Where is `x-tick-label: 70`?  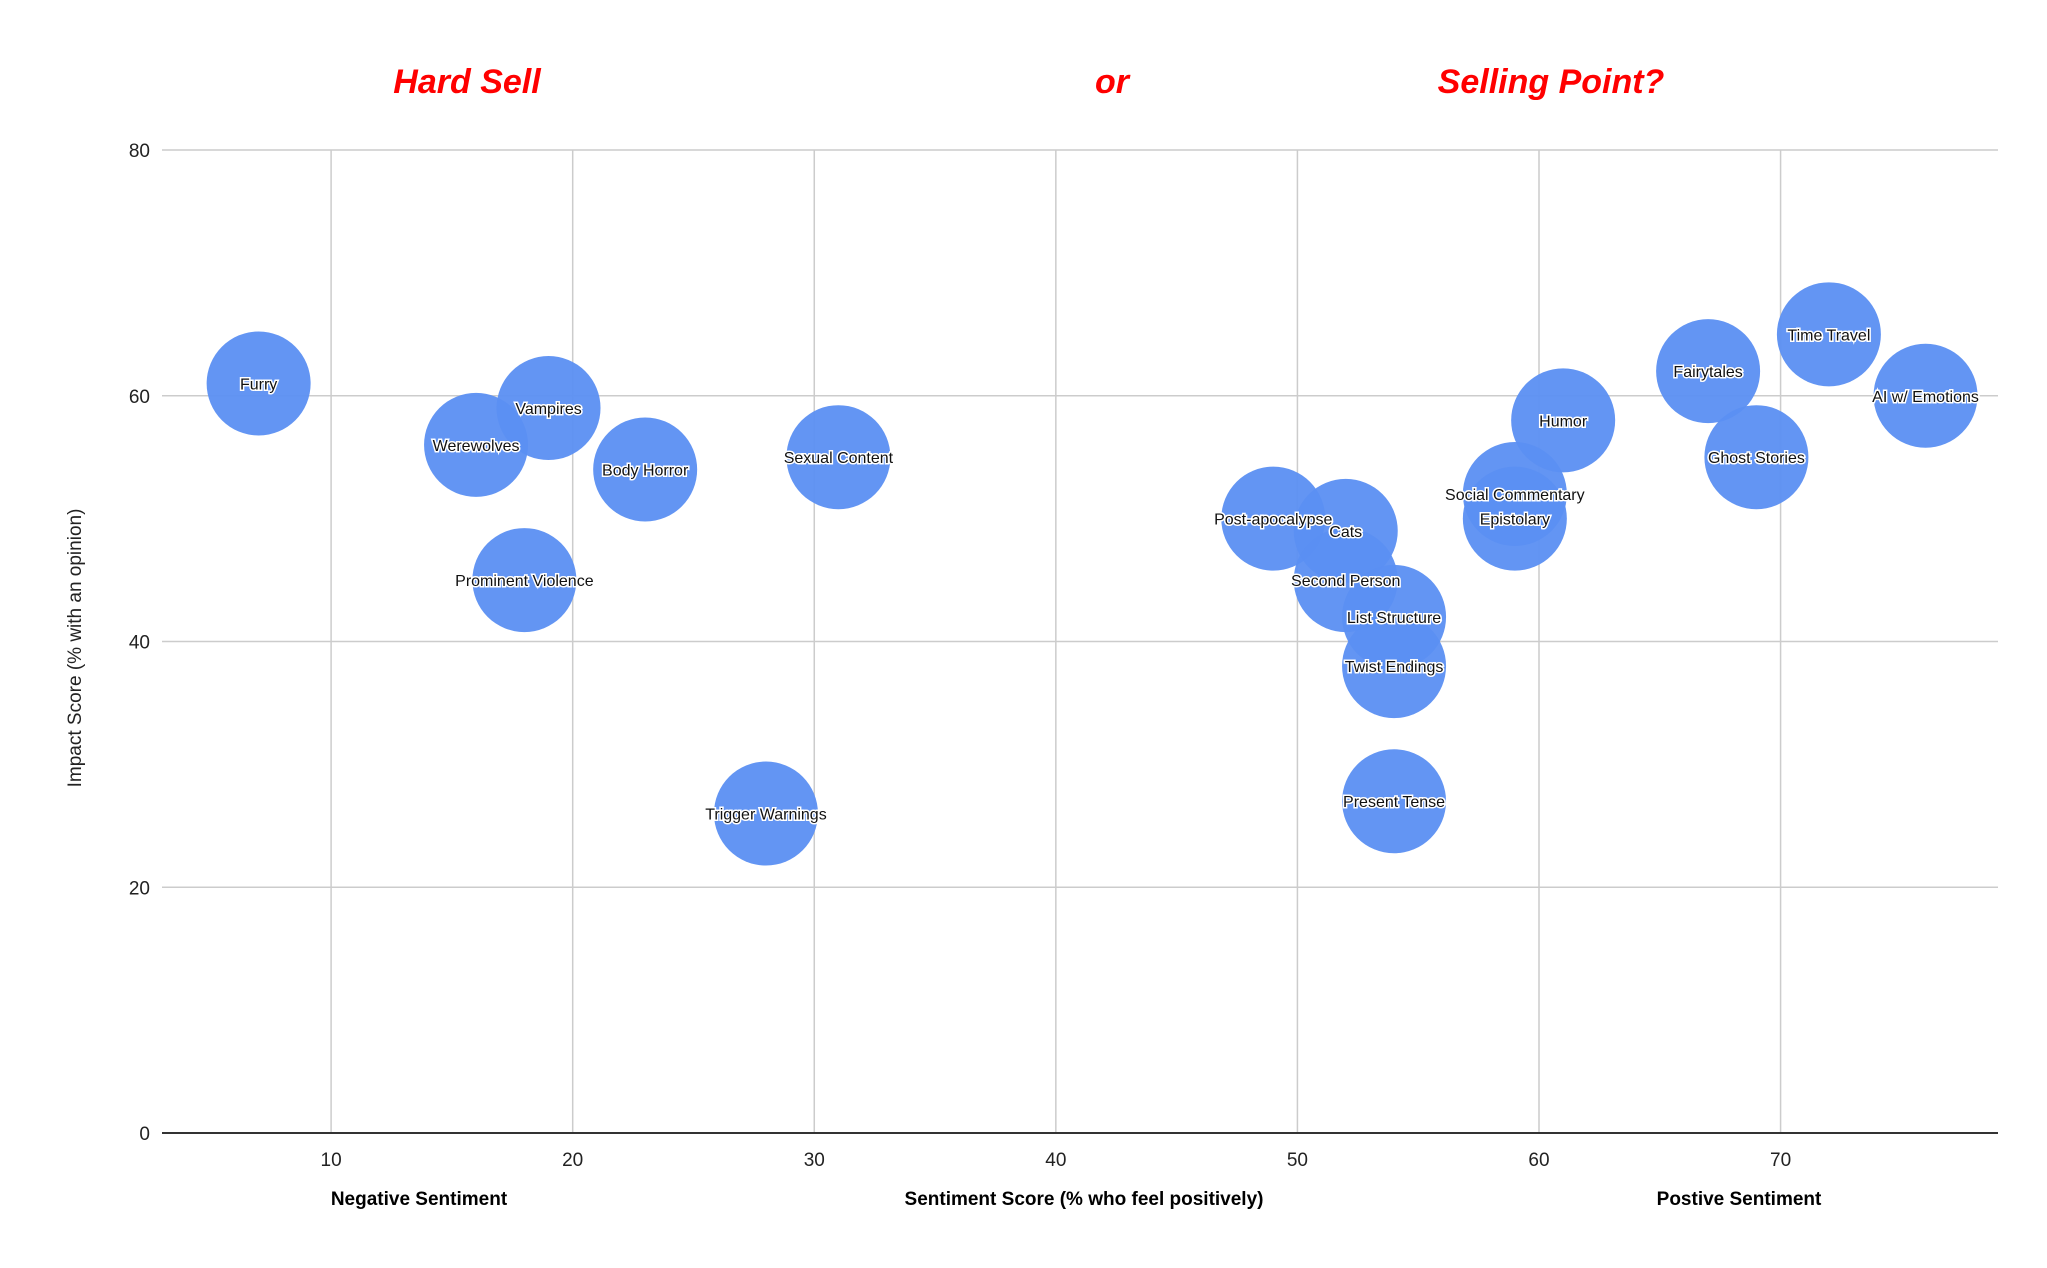 x-tick-label: 70 is located at coordinates (1780, 1160).